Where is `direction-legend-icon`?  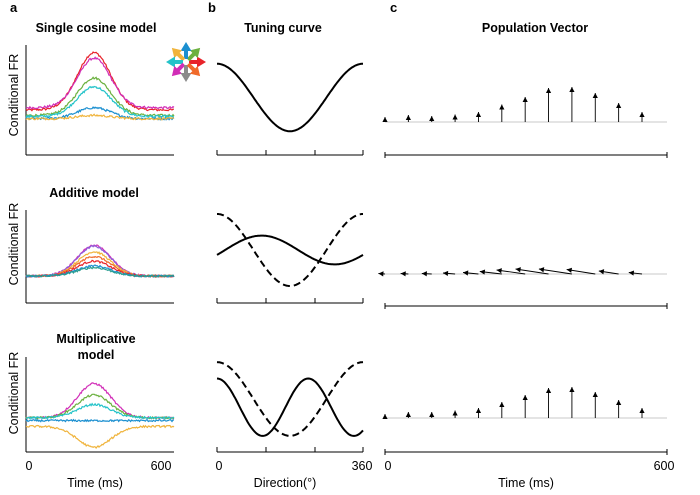
direction-legend-icon is located at coordinates (186, 62).